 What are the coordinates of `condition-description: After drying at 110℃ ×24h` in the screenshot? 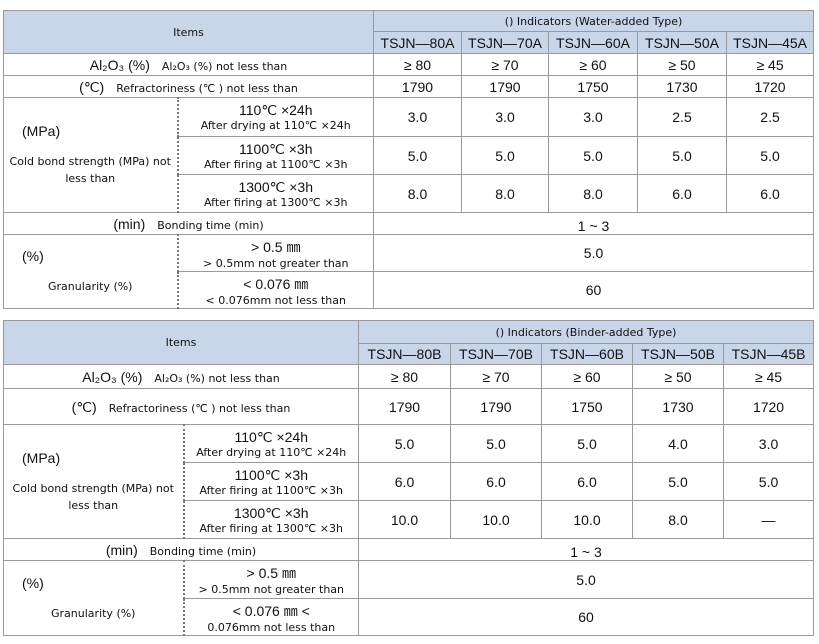 It's located at (271, 452).